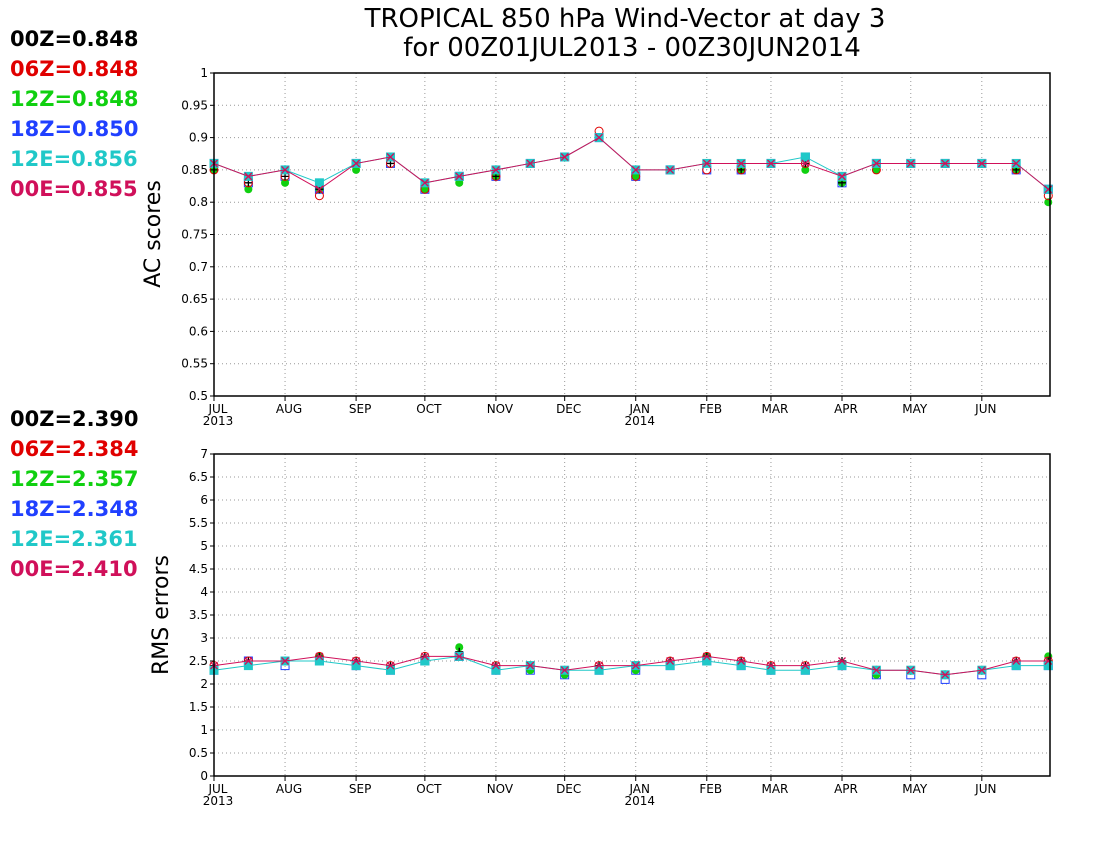 This screenshot has height=850, width=1100. Describe the element at coordinates (846, 789) in the screenshot. I see `x-tick-label: APR` at that location.